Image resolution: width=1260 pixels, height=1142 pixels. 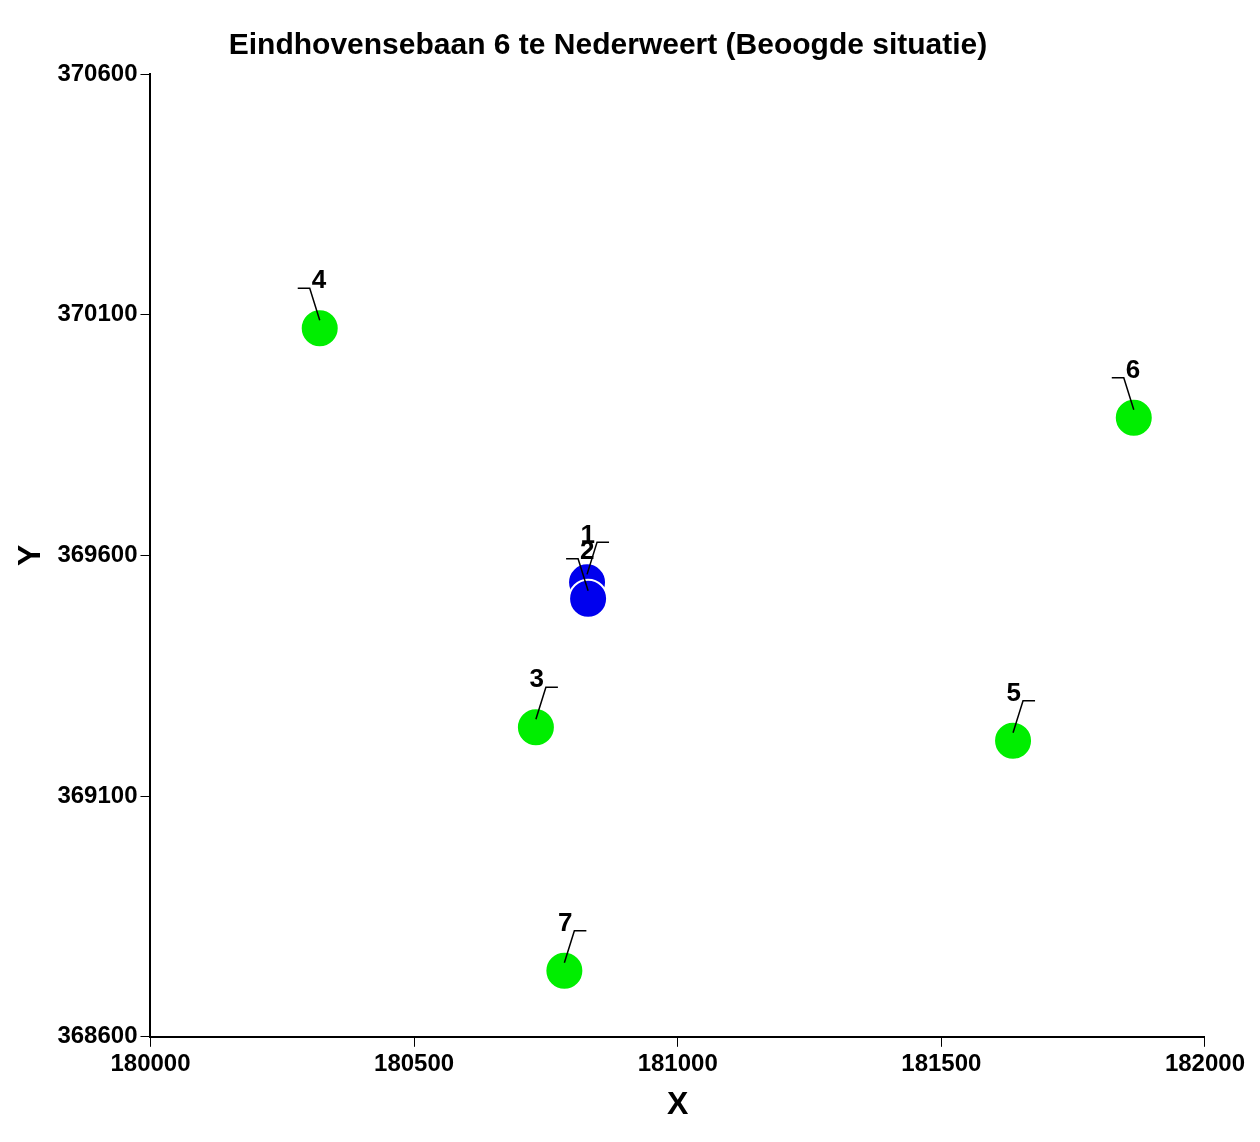 What do you see at coordinates (1014, 691) in the screenshot?
I see `annotation: 5` at bounding box center [1014, 691].